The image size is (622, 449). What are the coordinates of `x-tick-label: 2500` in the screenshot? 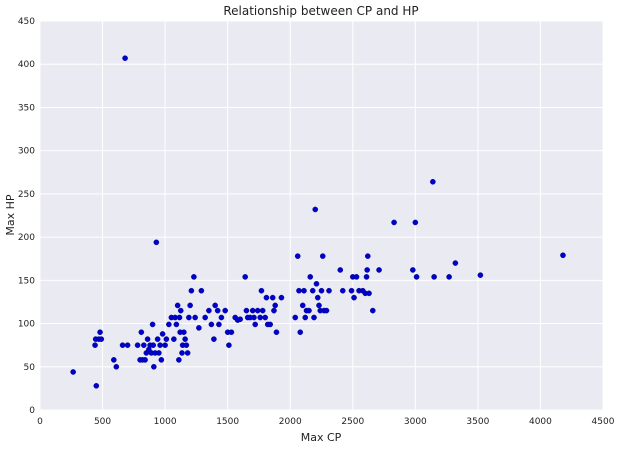 It's located at (352, 422).